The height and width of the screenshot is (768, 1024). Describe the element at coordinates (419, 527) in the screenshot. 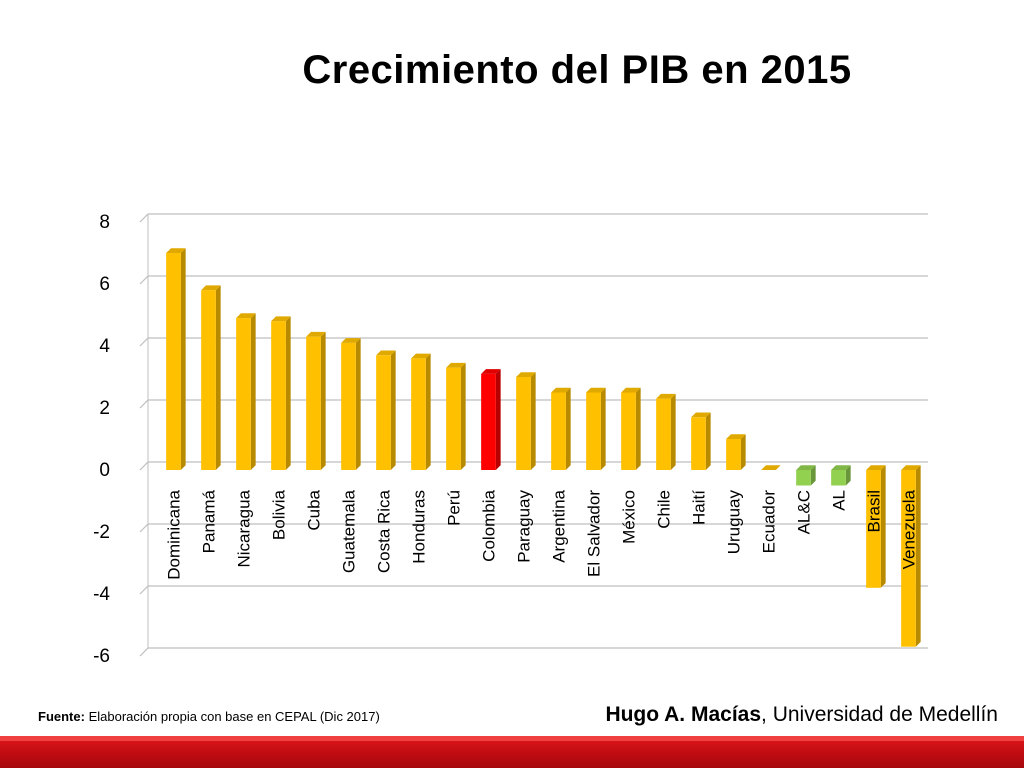

I see `category-label: Honduras` at that location.